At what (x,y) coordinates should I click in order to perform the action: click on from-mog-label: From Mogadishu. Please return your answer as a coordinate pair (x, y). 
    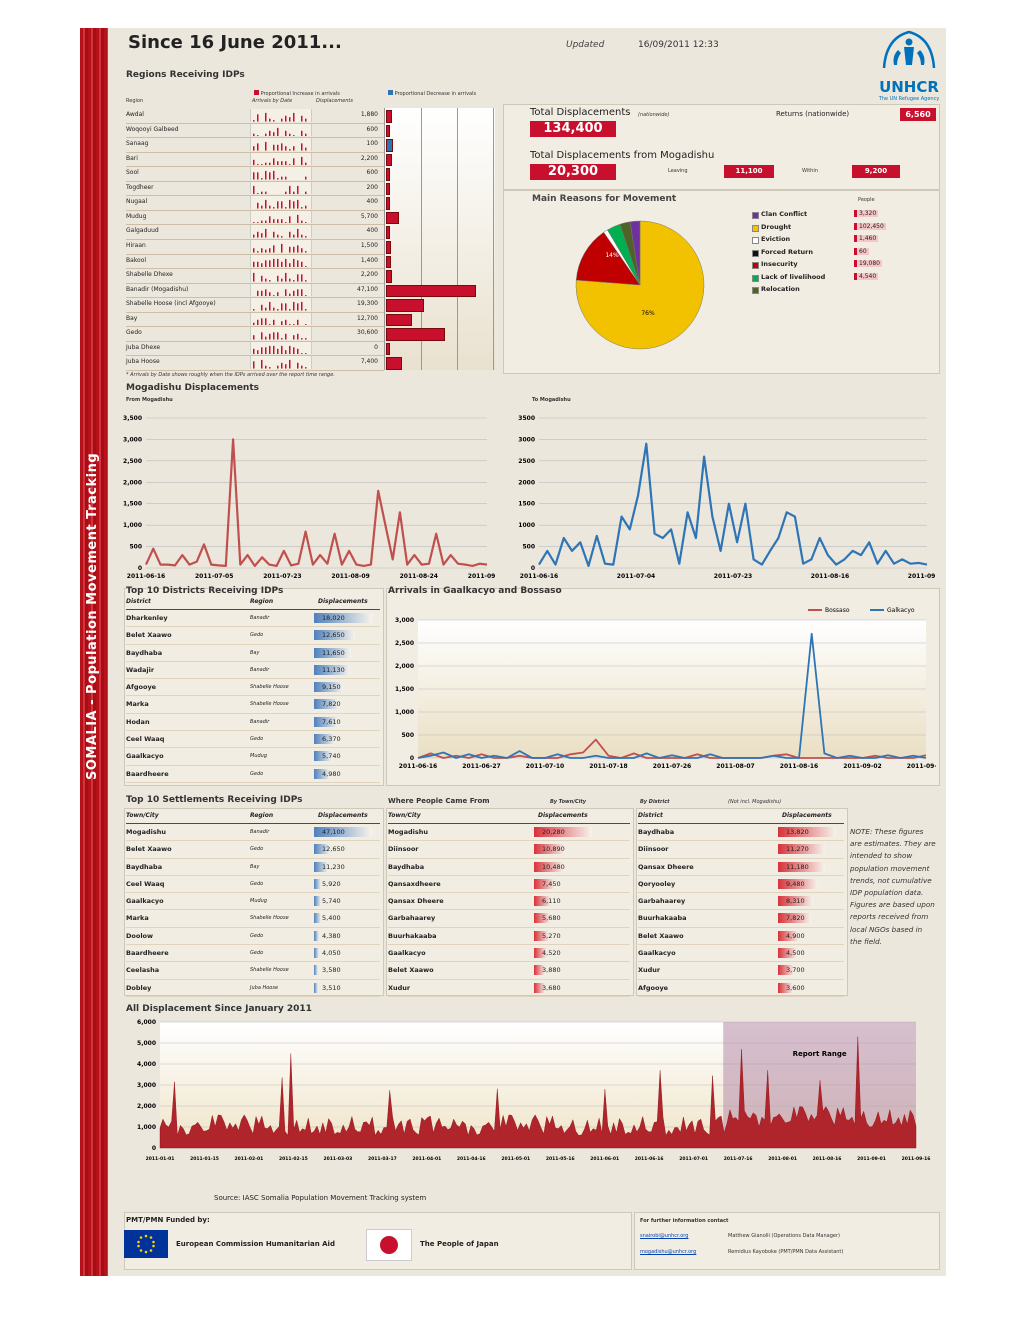
    Looking at the image, I should click on (149, 400).